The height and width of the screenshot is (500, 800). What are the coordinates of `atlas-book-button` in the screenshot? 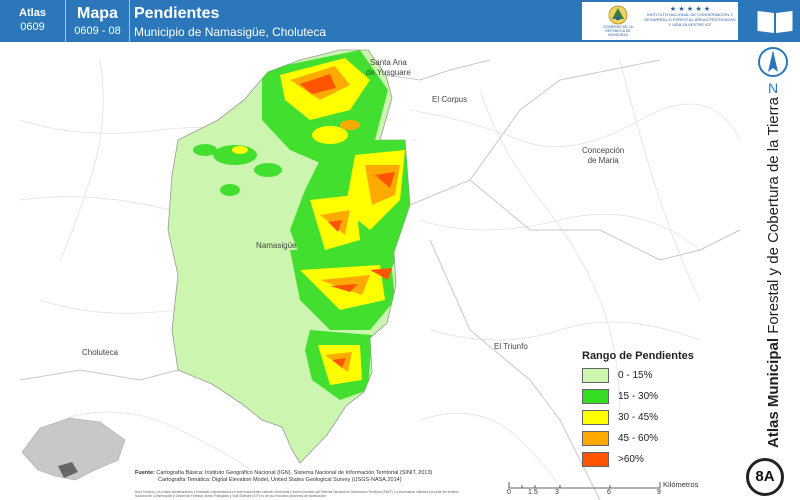 It's located at (775, 21).